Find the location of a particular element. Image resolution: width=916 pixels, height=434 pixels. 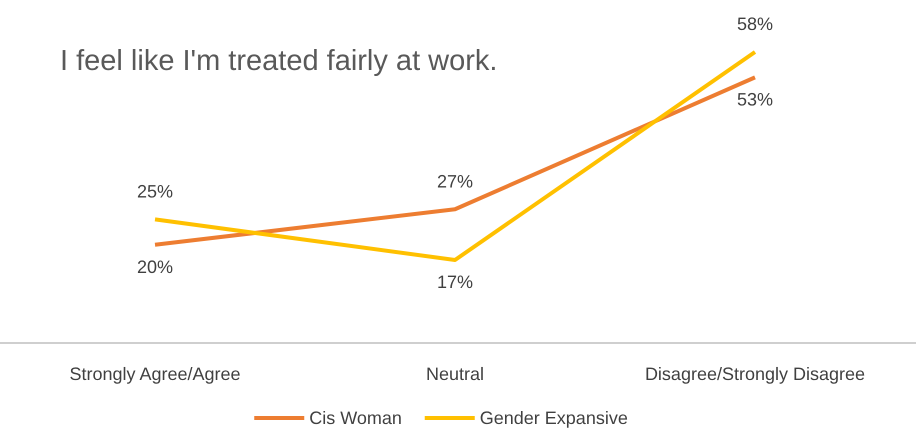

data-label: 27% is located at coordinates (455, 181).